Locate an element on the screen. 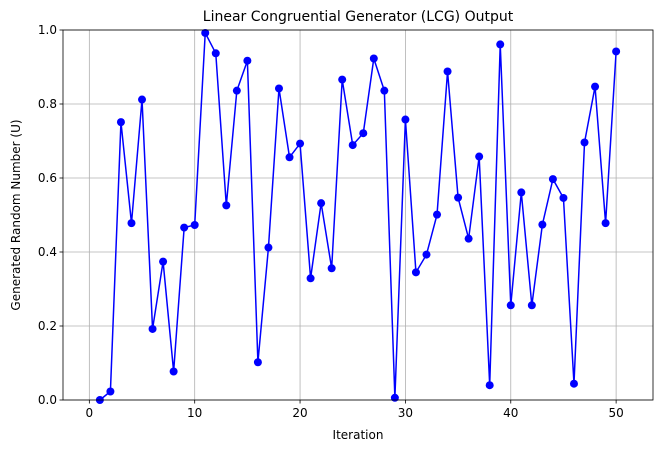 This screenshot has width=664, height=451. x-tick-label: 50 is located at coordinates (615, 413).